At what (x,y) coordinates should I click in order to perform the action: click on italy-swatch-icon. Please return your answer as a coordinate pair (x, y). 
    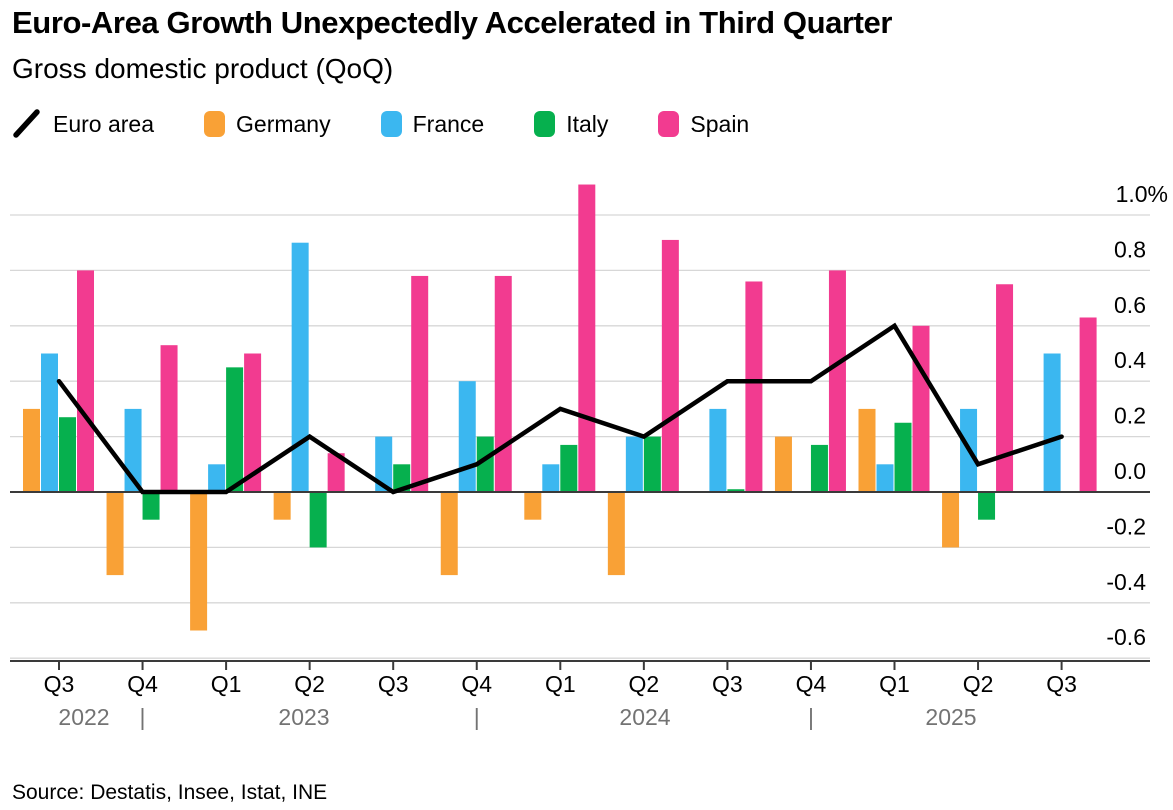
    Looking at the image, I should click on (545, 124).